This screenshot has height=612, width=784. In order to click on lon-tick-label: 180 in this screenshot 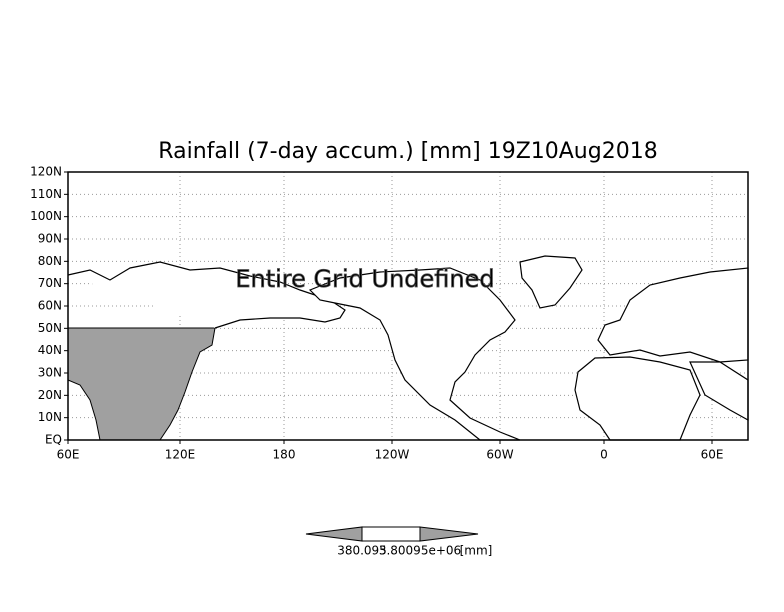, I will do `click(284, 455)`.